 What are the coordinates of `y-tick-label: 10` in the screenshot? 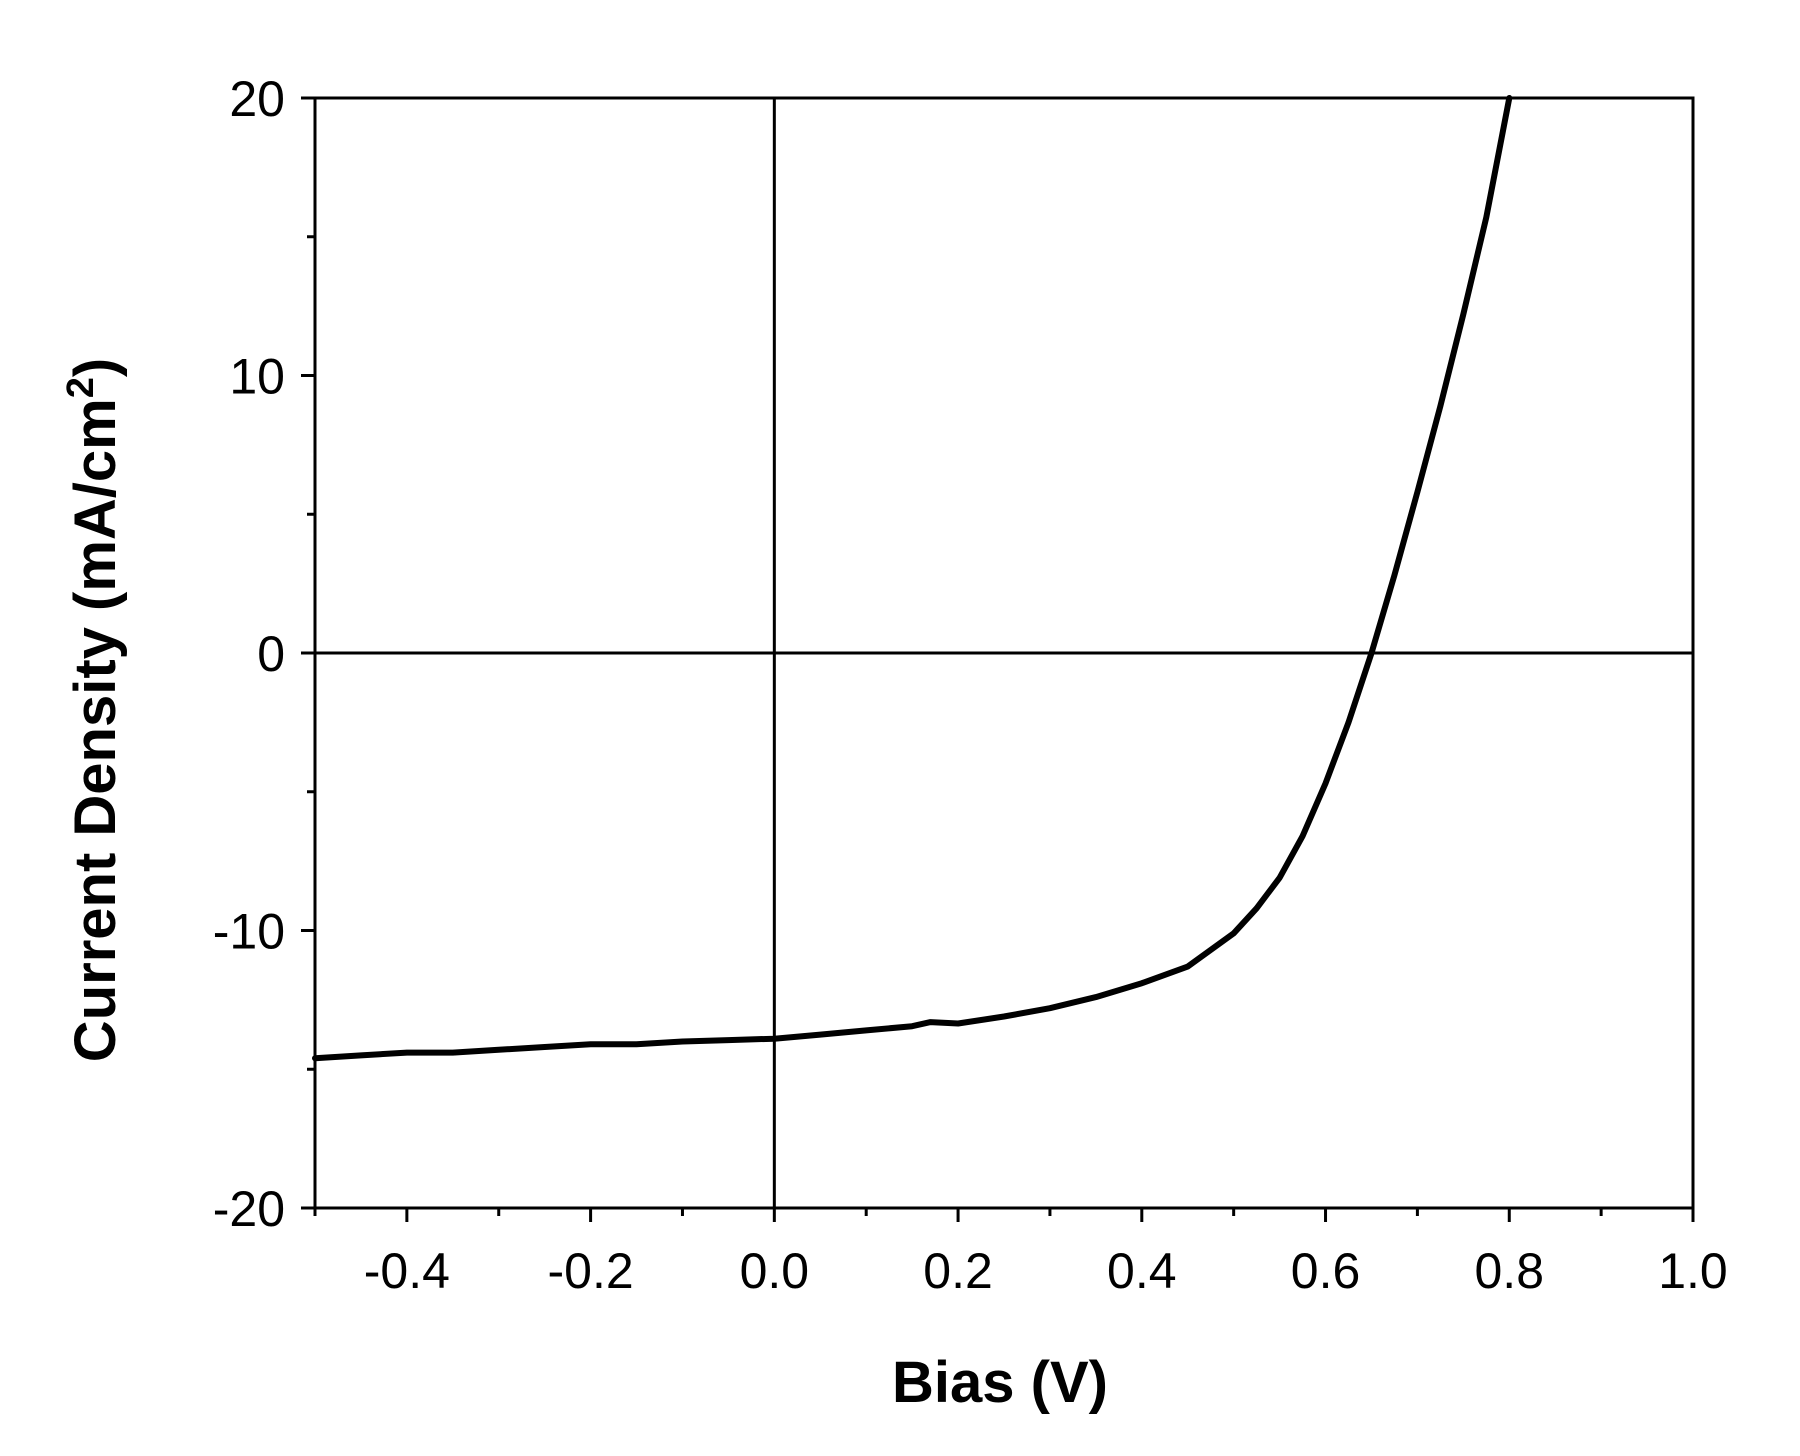 It's located at (257, 377).